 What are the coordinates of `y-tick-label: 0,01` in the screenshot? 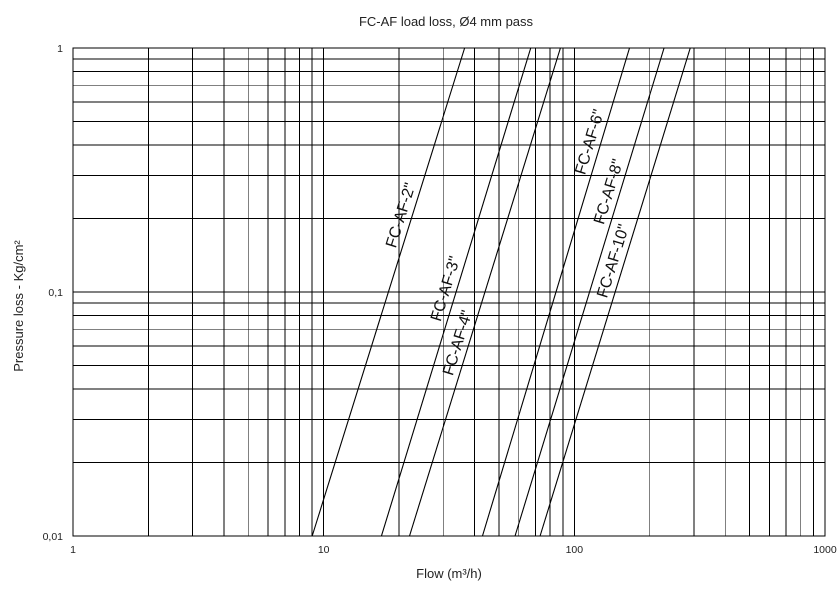 It's located at (53, 537).